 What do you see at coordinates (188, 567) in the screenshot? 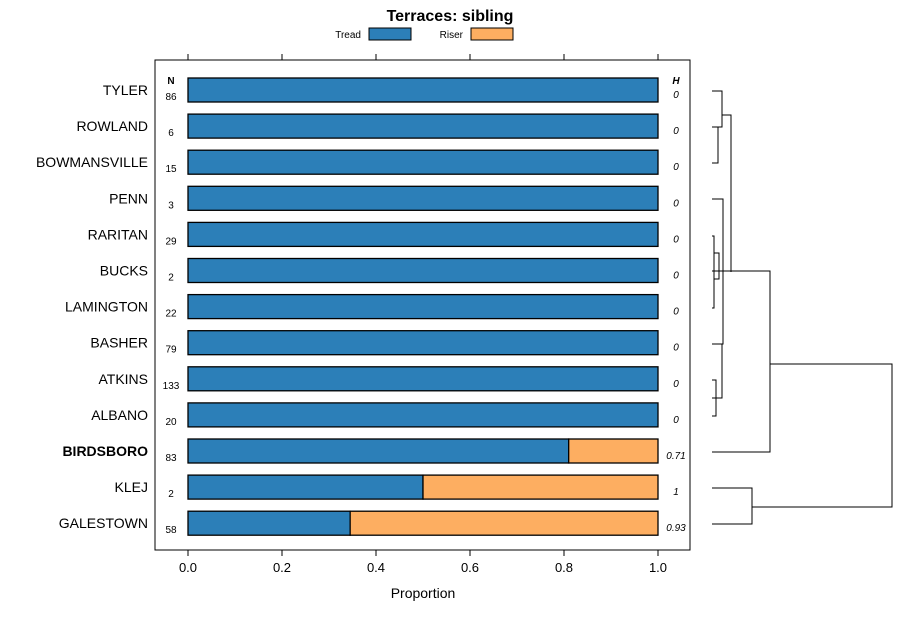
I see `x-tick-label: 0.0` at bounding box center [188, 567].